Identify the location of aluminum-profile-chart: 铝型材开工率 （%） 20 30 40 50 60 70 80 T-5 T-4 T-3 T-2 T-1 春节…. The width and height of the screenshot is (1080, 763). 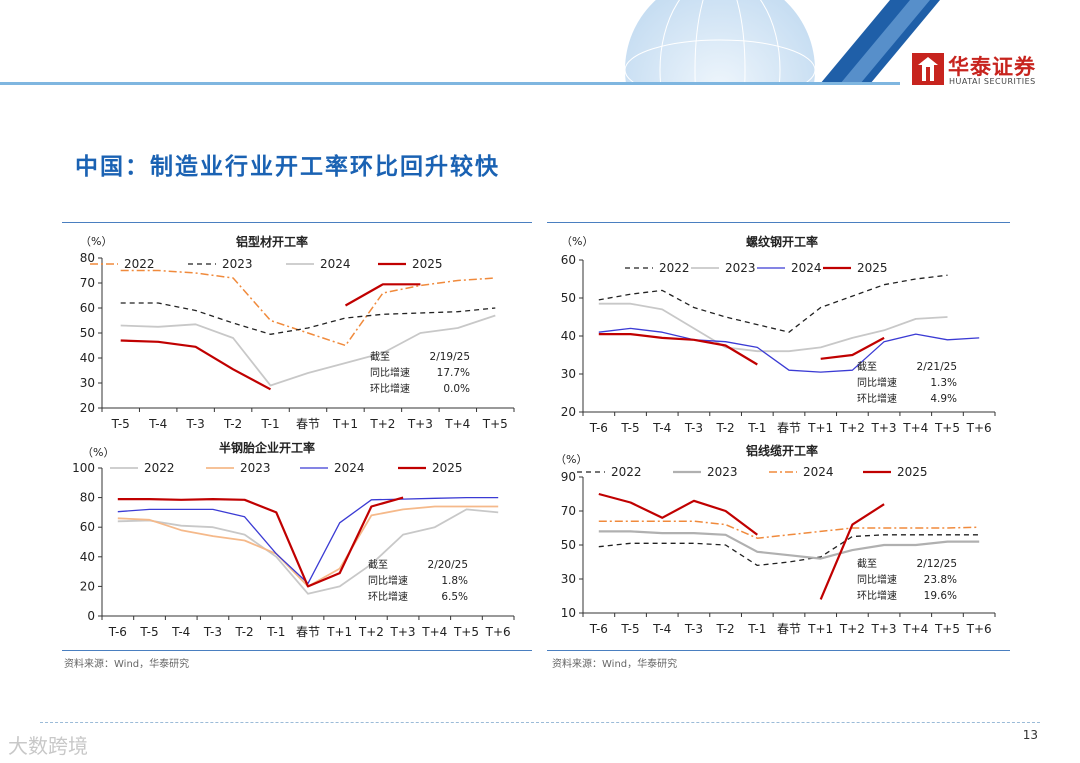
(297, 332).